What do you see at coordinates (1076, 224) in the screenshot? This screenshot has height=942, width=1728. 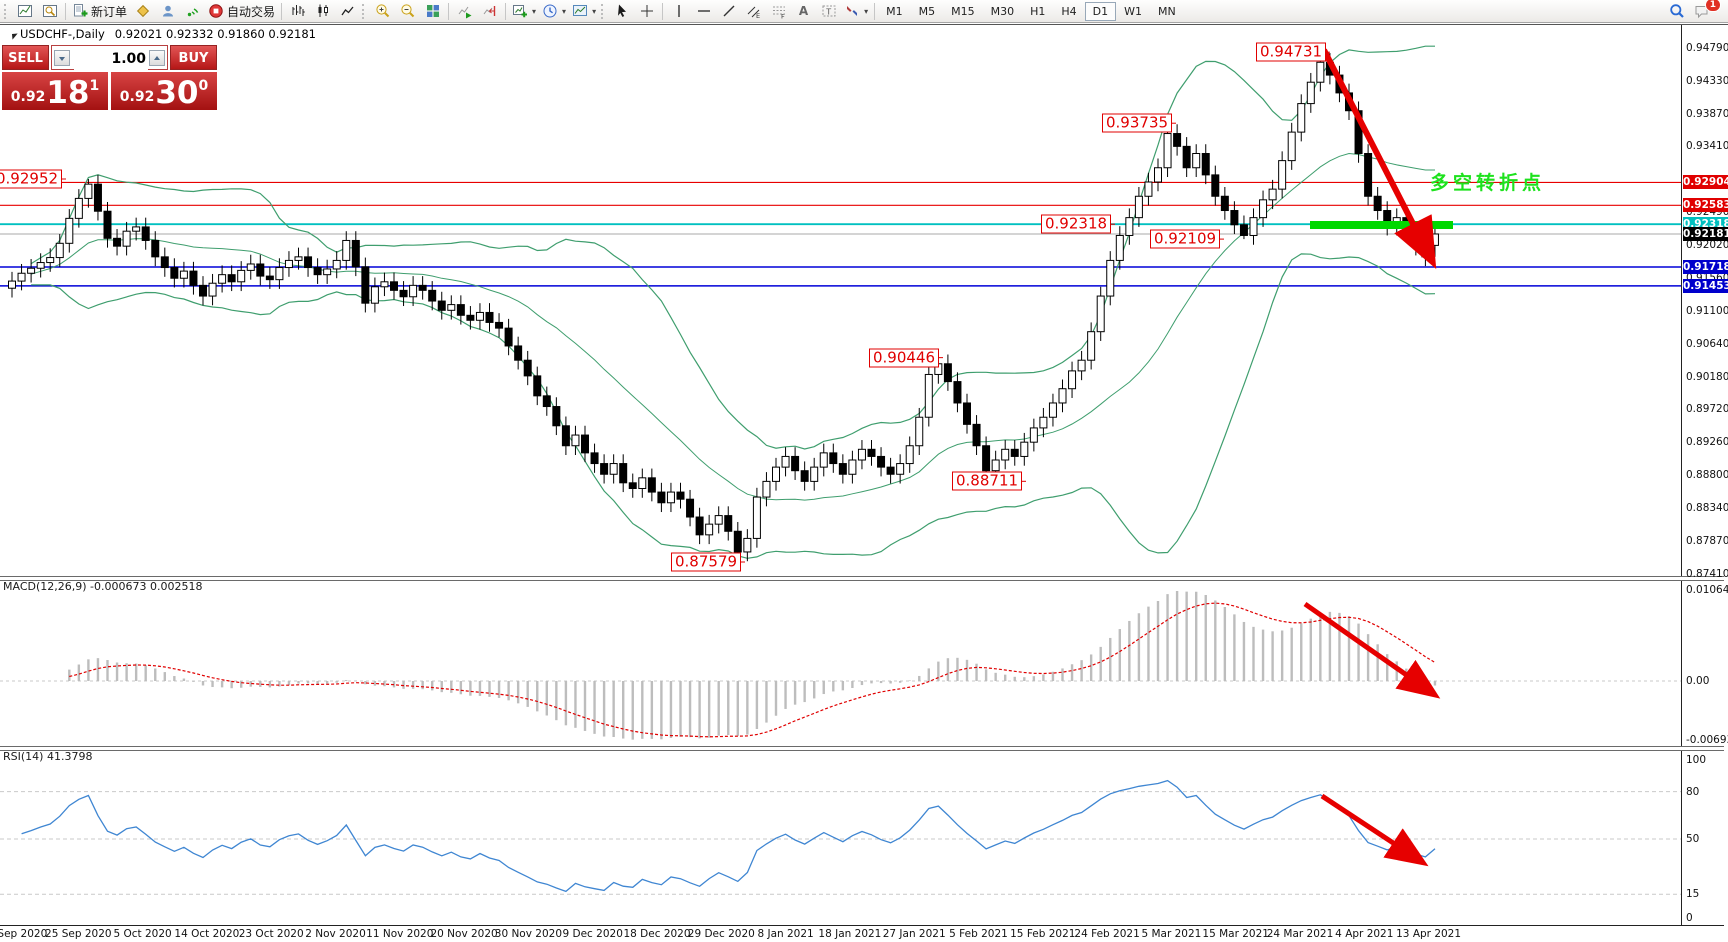 I see `price-callout: 0.92318` at bounding box center [1076, 224].